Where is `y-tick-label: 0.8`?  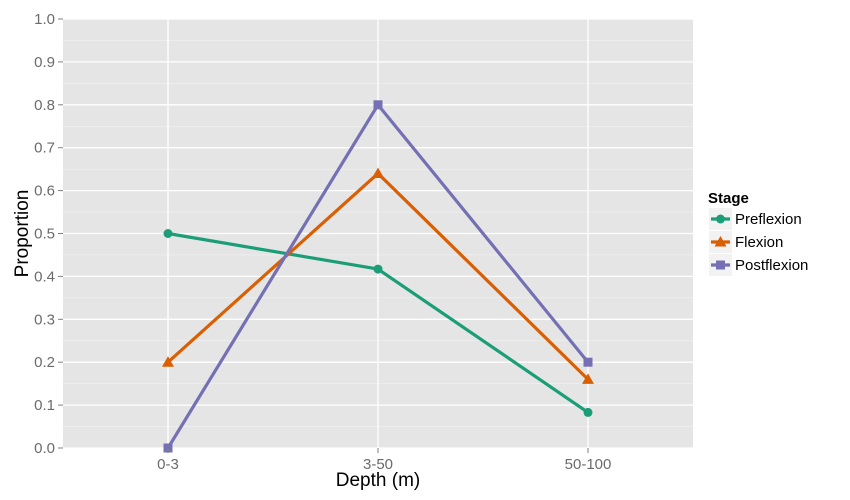
y-tick-label: 0.8 is located at coordinates (44, 105).